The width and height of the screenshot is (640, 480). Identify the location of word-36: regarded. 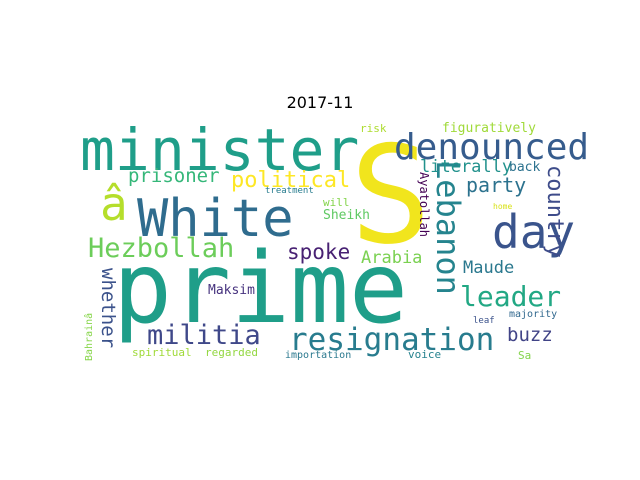
(231, 352).